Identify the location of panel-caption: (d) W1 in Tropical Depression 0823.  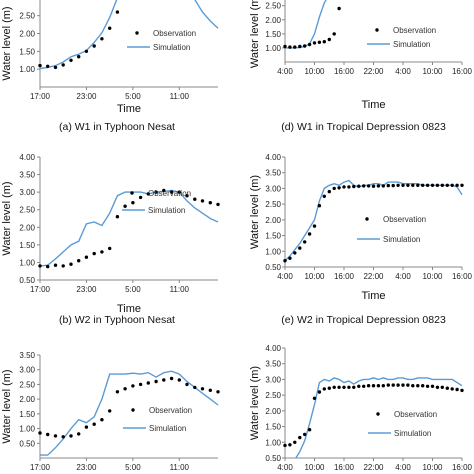
(363, 127).